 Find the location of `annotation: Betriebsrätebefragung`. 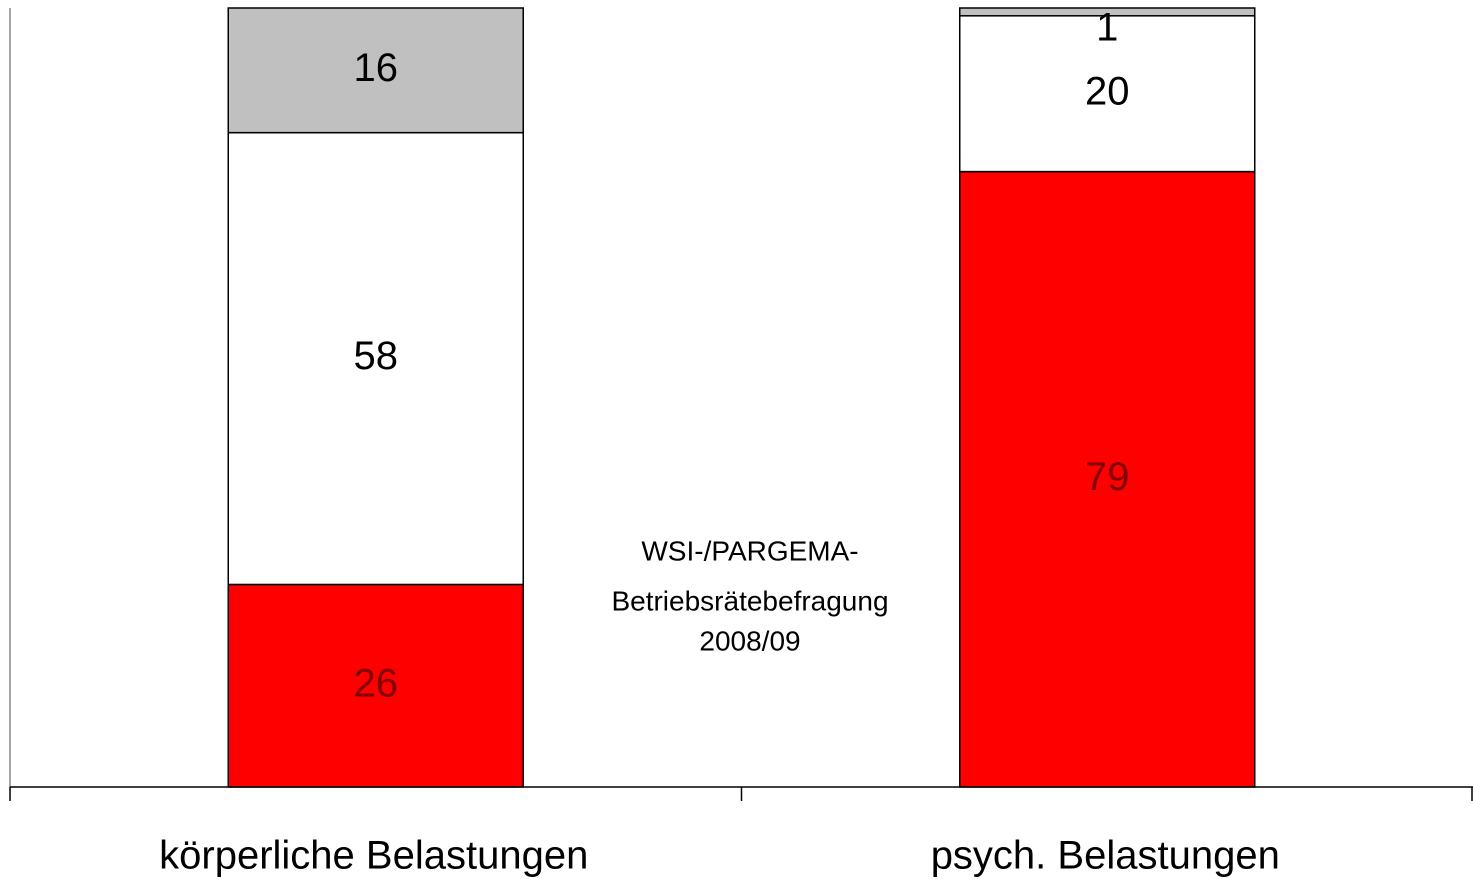

annotation: Betriebsrätebefragung is located at coordinates (749, 600).